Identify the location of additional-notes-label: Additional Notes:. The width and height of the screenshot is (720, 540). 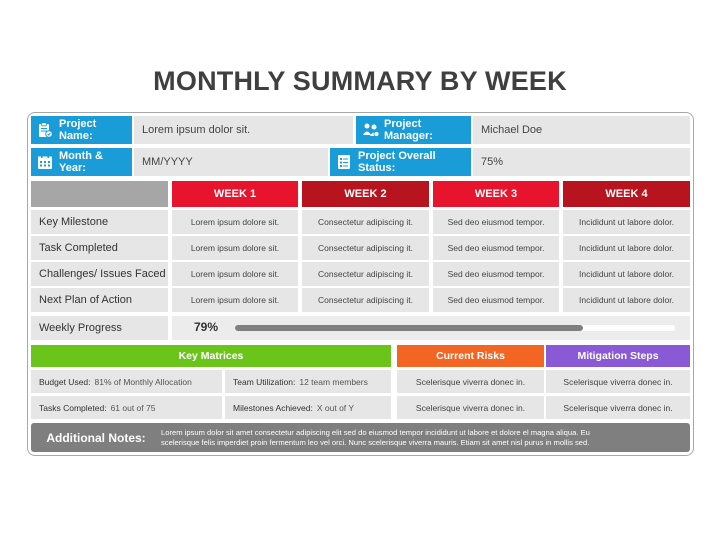
(96, 437).